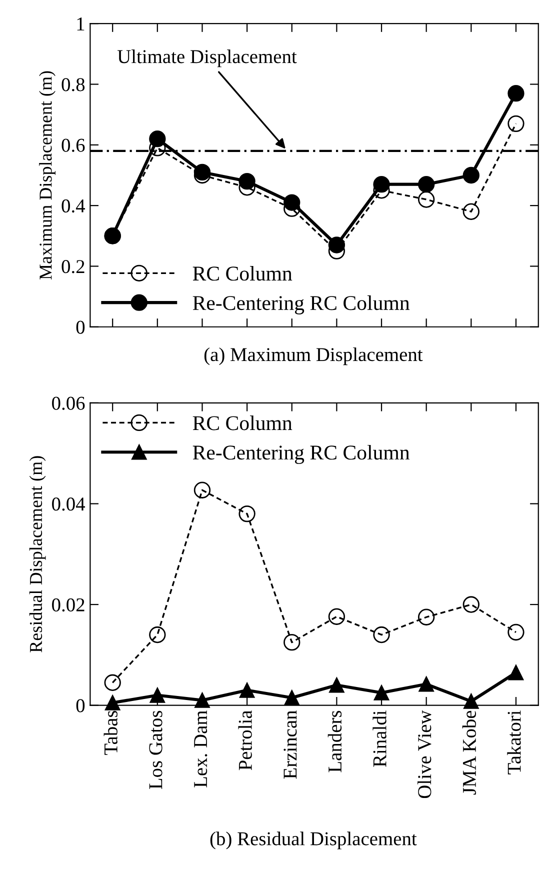  What do you see at coordinates (47, 175) in the screenshot?
I see `y-axis-title: Maximum Displacement (m)` at bounding box center [47, 175].